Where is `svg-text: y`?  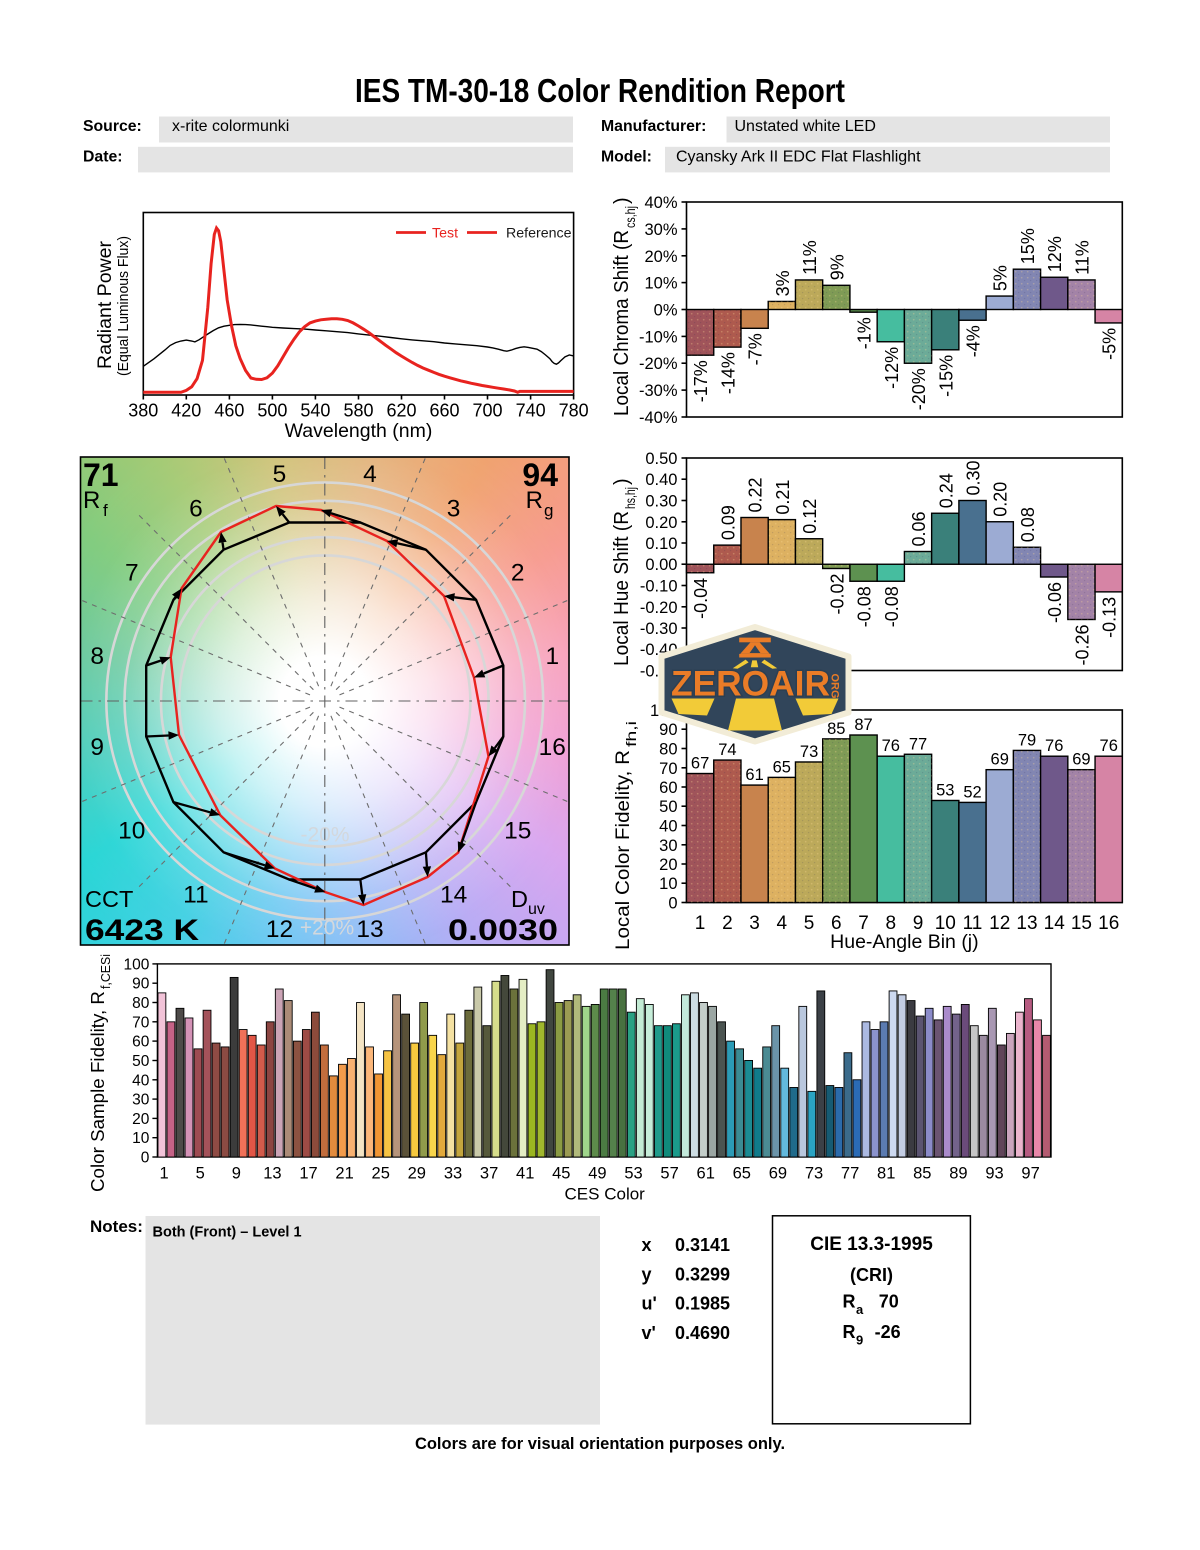
svg-text: y is located at coordinates (647, 1274).